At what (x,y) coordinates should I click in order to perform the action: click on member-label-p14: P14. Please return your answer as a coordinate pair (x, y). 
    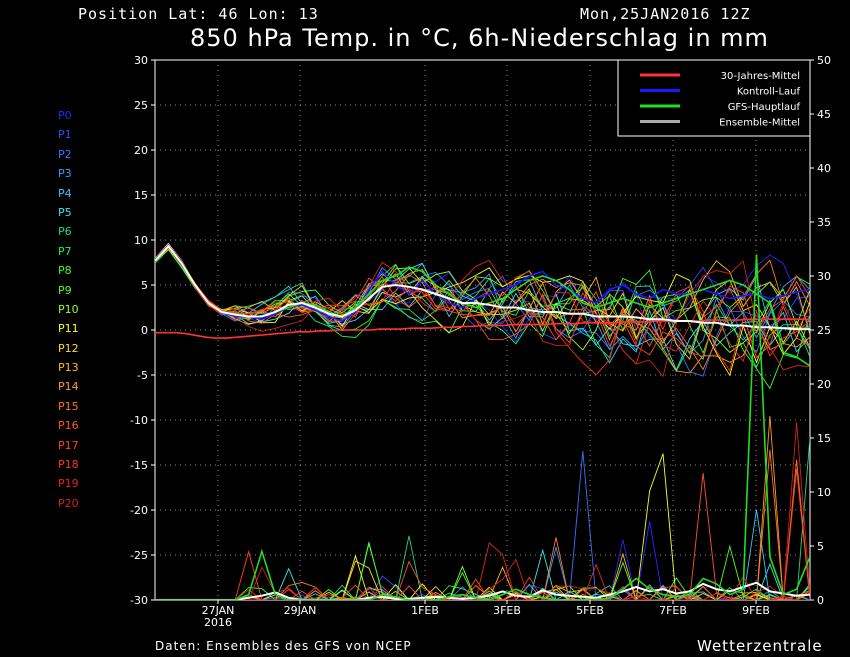
    Looking at the image, I should click on (68, 387).